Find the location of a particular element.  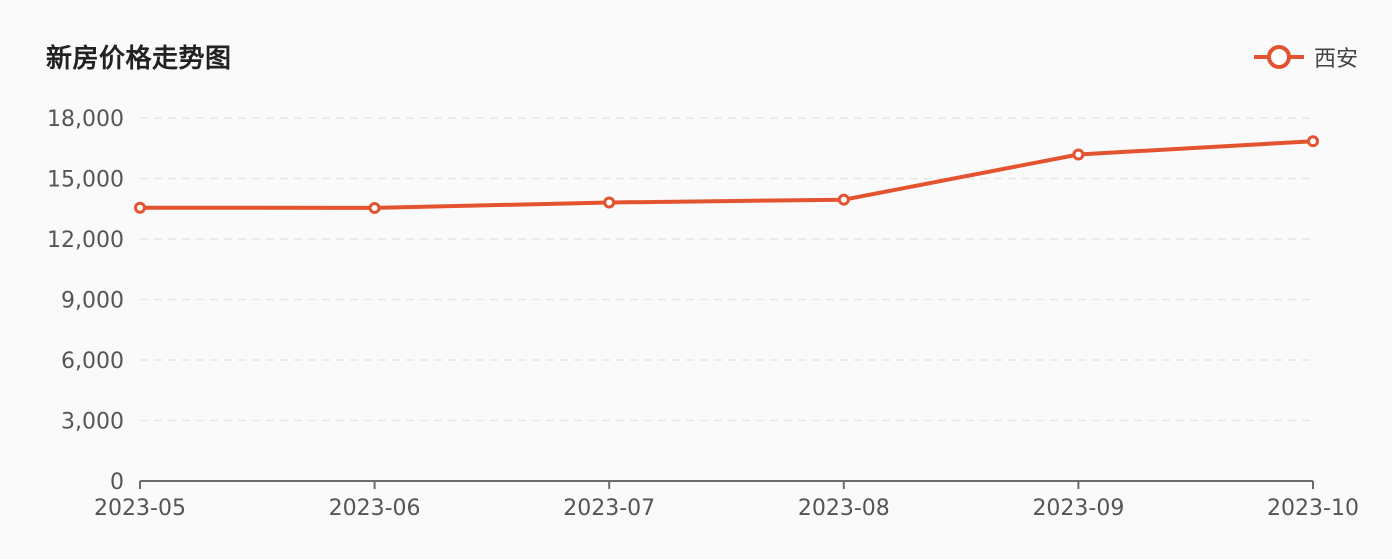

y-tick-label: 15,000 is located at coordinates (85, 180).